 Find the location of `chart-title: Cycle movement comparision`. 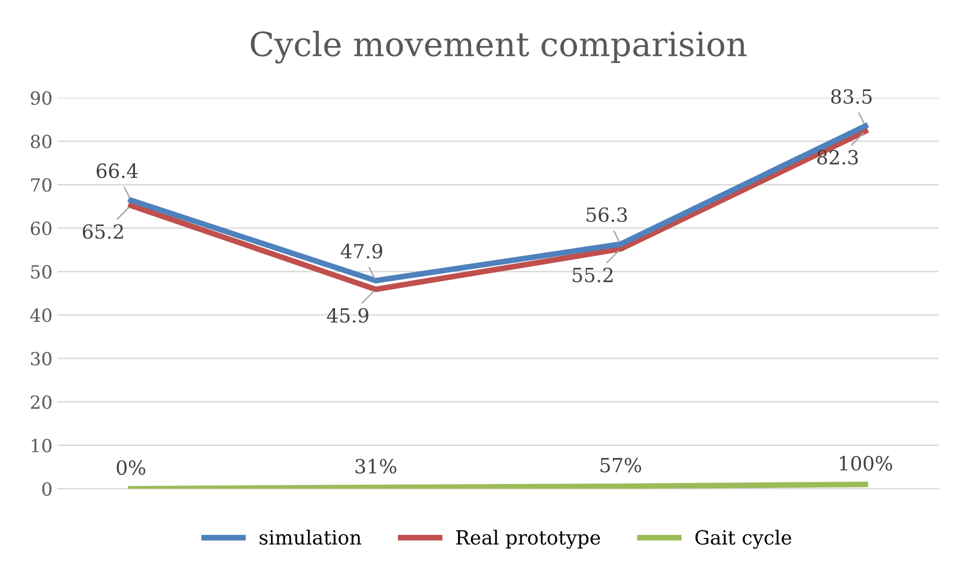

chart-title: Cycle movement comparision is located at coordinates (498, 47).